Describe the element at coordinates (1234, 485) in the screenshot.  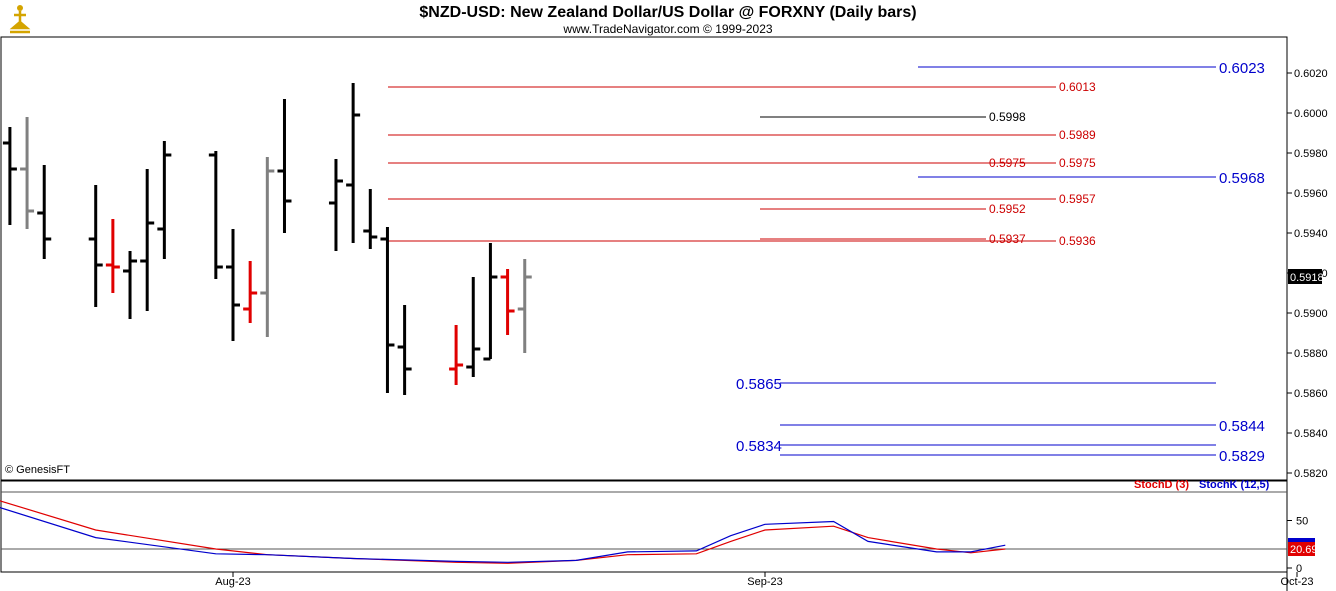
I see `legend-entry: StochK (12,5)` at that location.